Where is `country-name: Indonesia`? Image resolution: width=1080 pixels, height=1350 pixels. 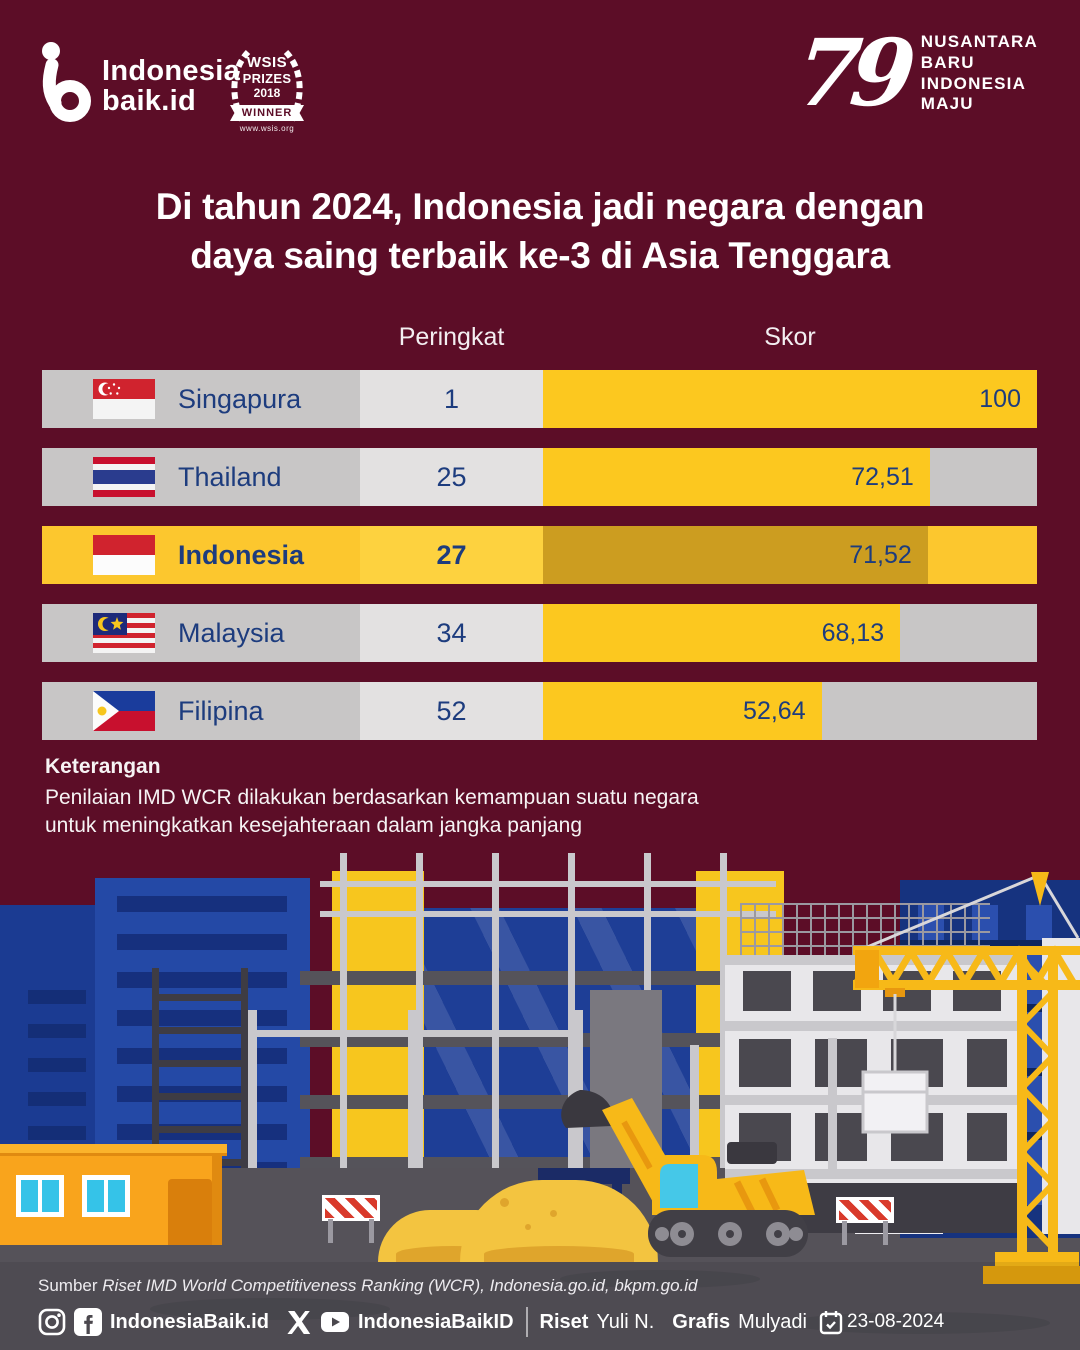 country-name: Indonesia is located at coordinates (241, 555).